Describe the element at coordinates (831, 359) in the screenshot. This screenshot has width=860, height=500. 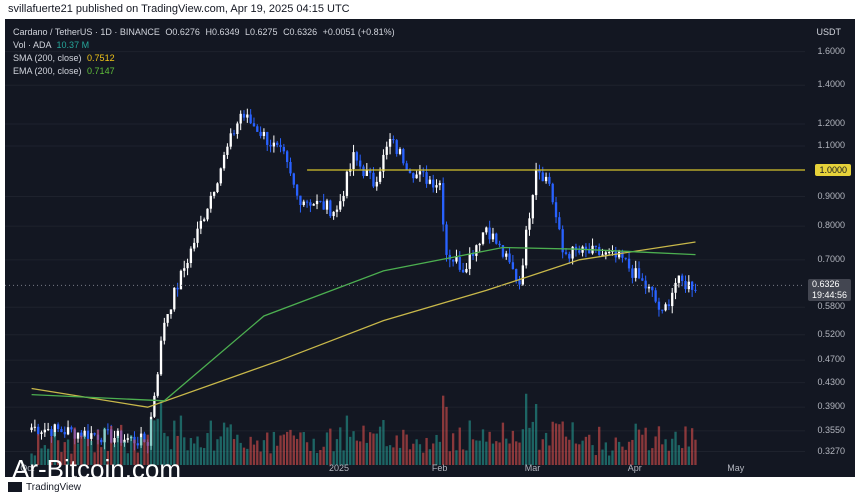
I see `price-tick-label: 0.4700` at that location.